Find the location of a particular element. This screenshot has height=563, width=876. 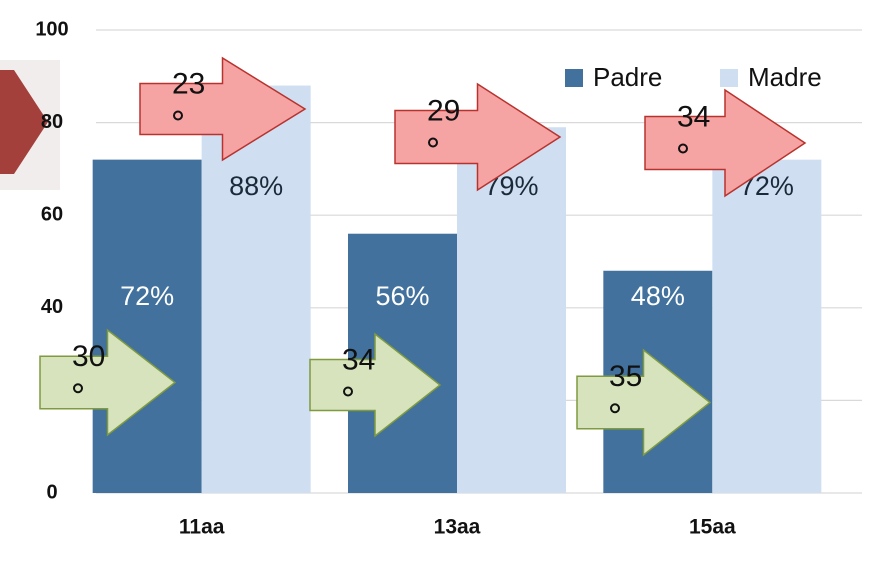

annotation-text: 35 is located at coordinates (625, 376).